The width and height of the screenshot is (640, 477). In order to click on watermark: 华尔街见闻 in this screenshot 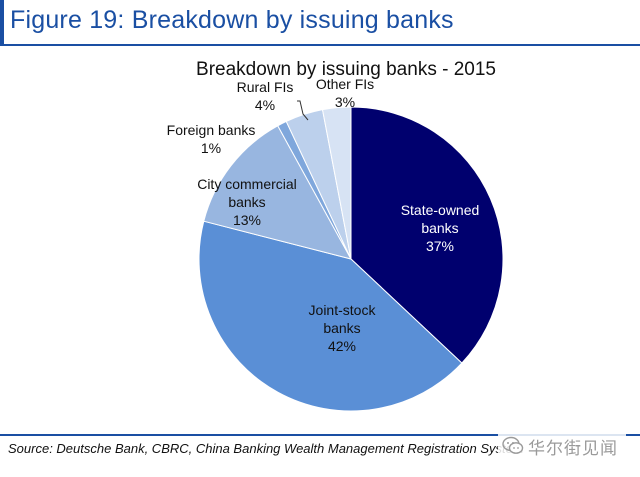, I will do `click(562, 446)`.